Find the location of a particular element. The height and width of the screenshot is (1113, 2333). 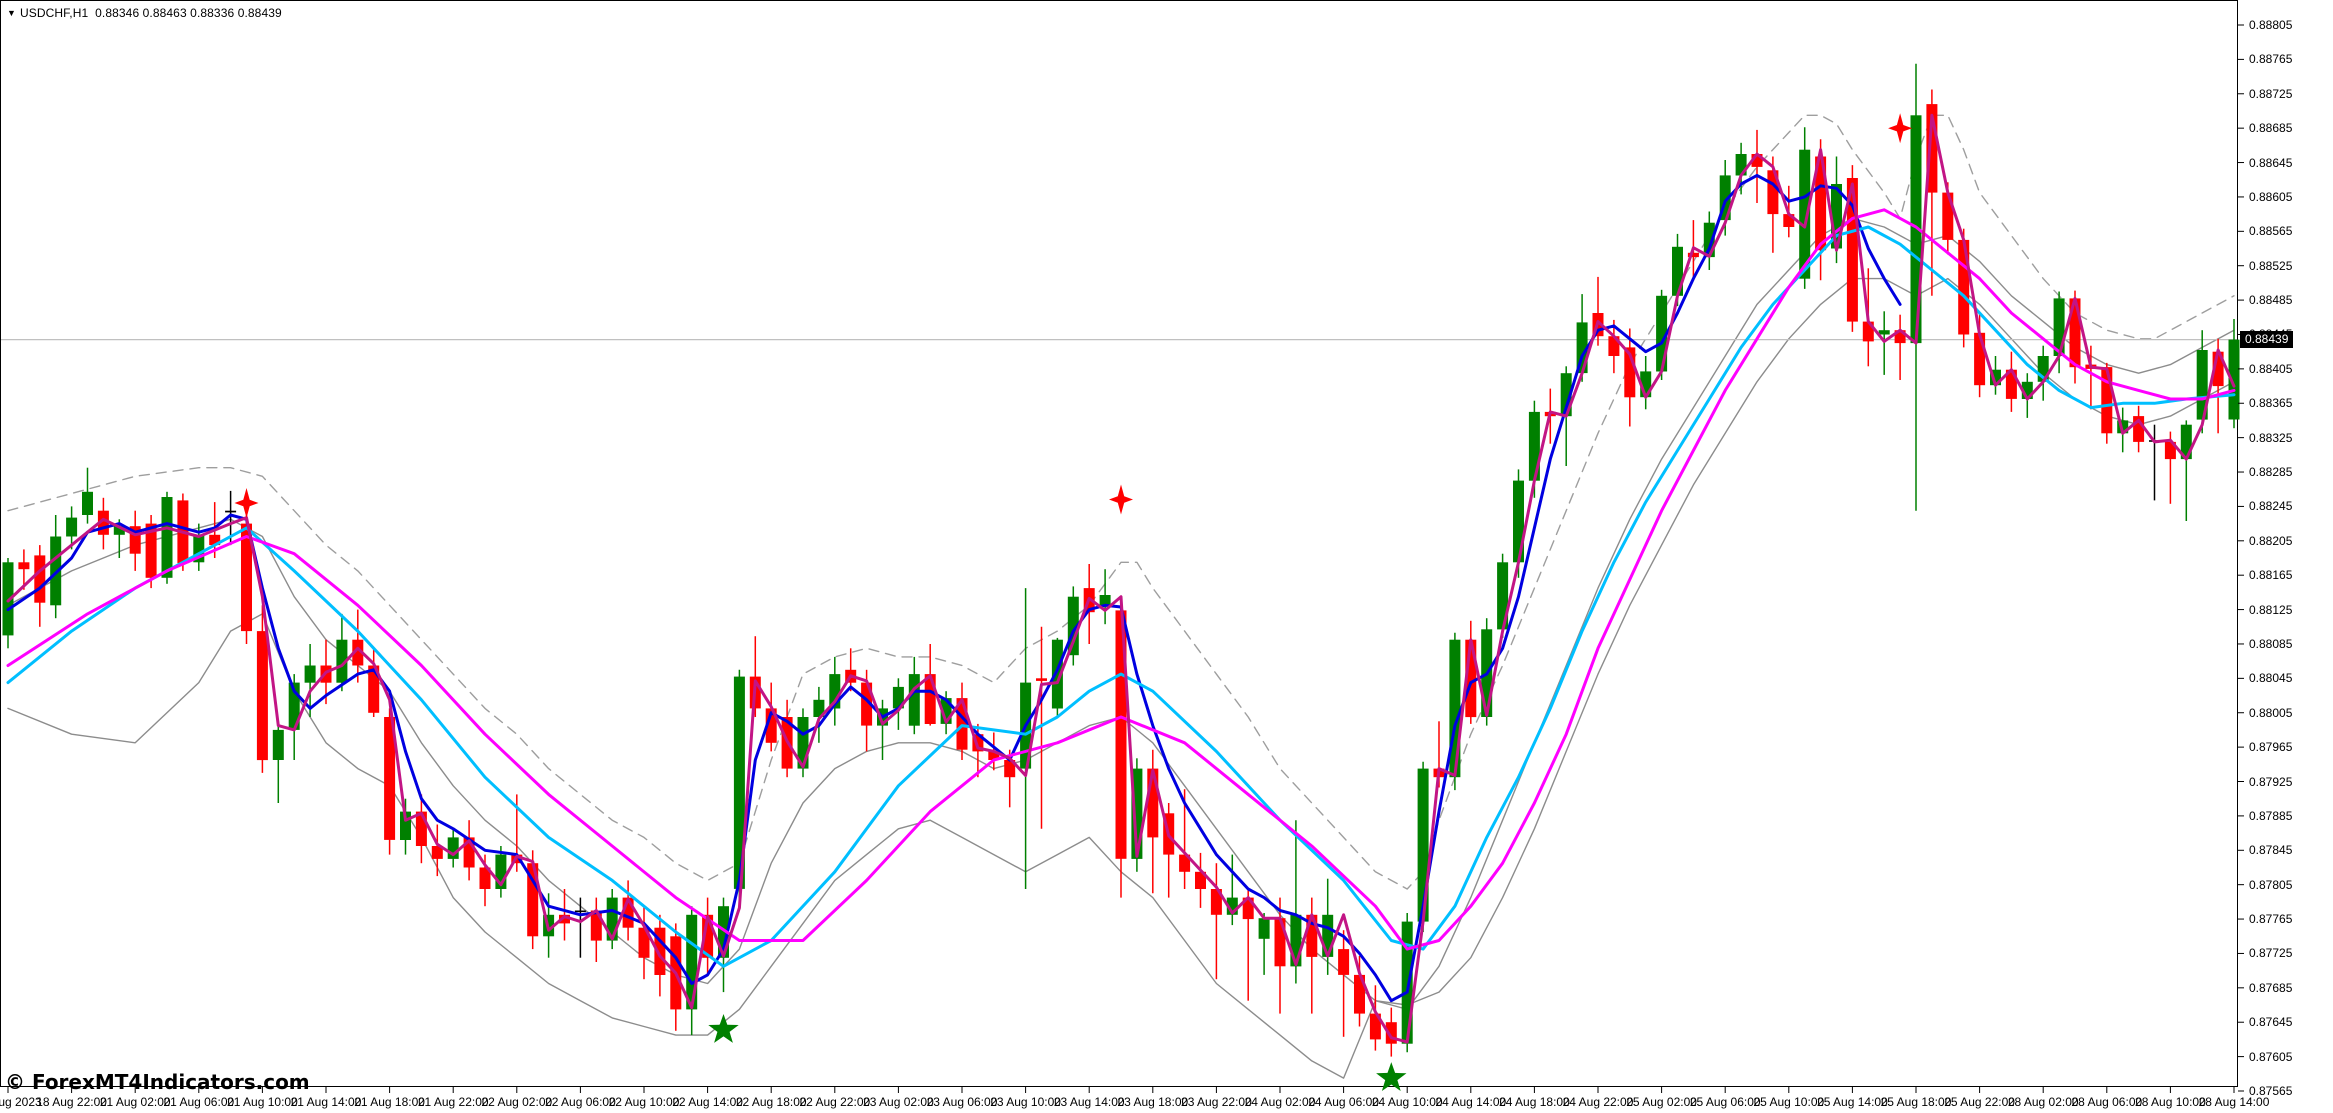

price-tick-label: 0.88405 is located at coordinates (2271, 368).